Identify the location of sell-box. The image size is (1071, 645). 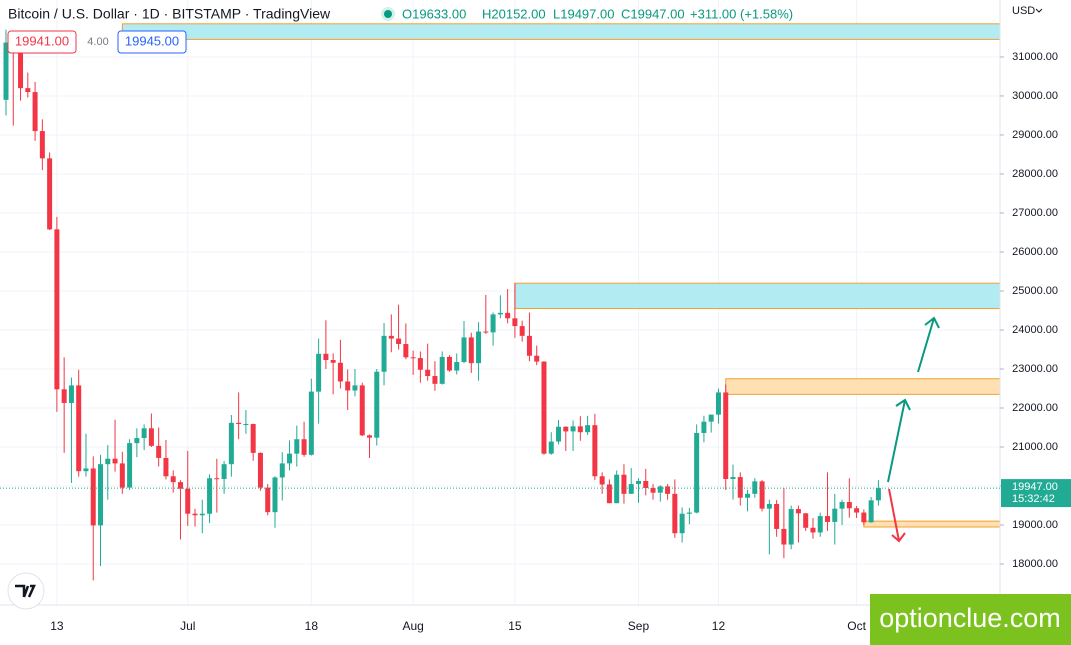
(42, 42).